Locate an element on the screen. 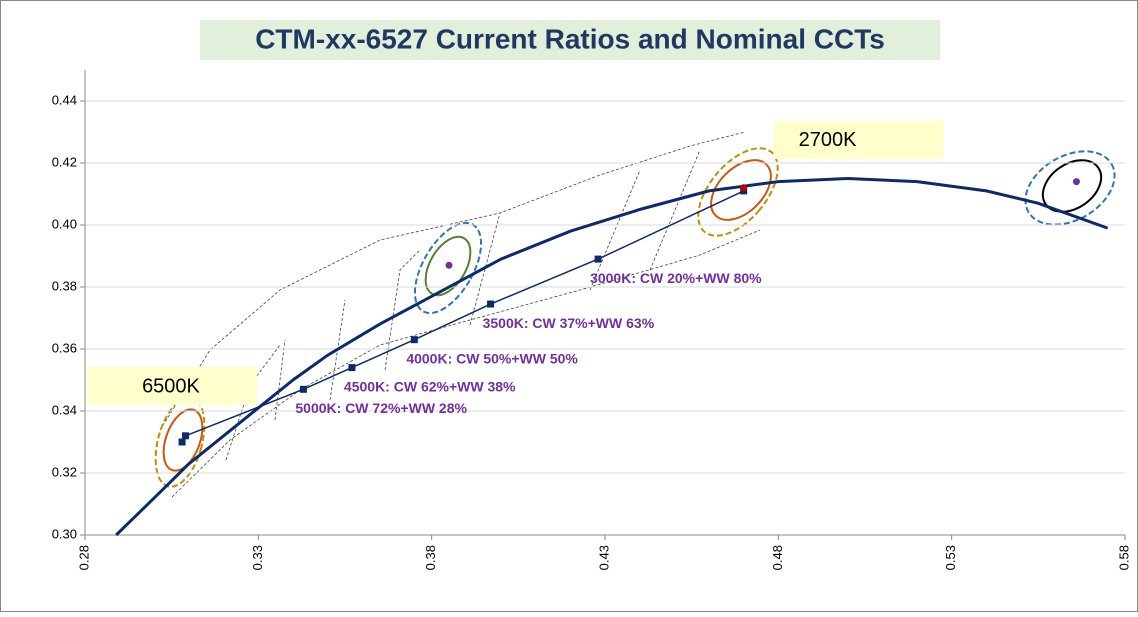 The image size is (1138, 617). title-box is located at coordinates (570, 40).